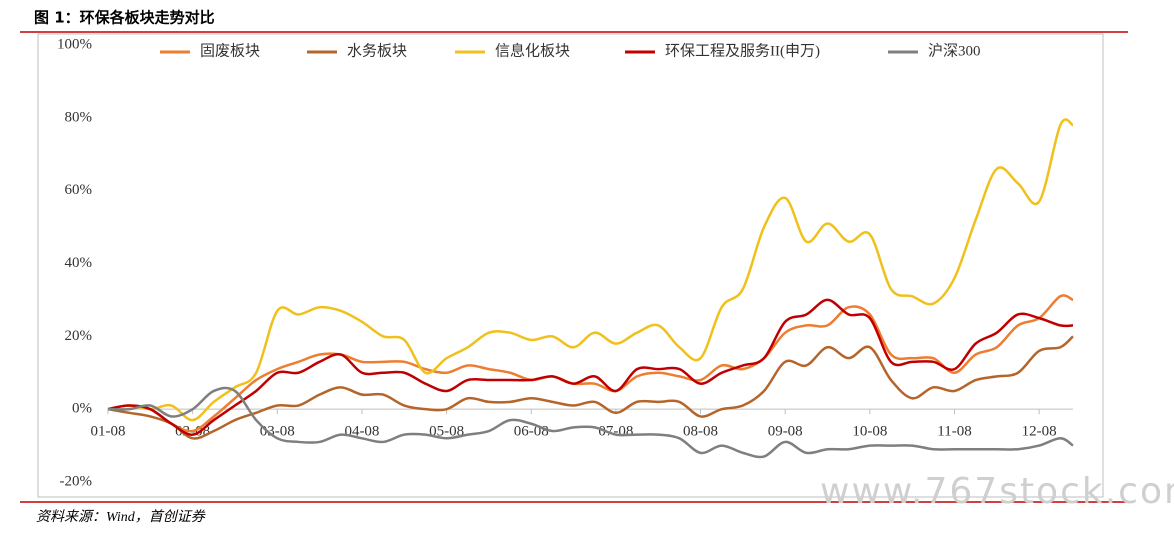 The height and width of the screenshot is (545, 1174). What do you see at coordinates (79, 263) in the screenshot?
I see `y-tick-label: 40%` at bounding box center [79, 263].